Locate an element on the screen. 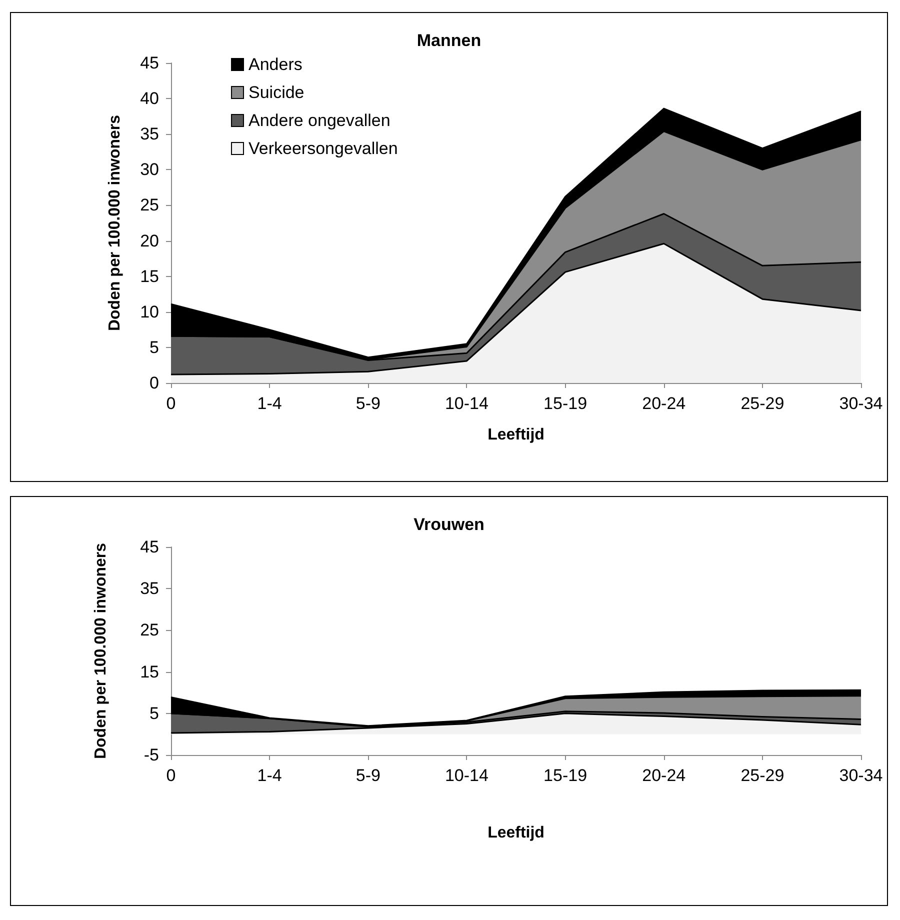 The height and width of the screenshot is (920, 900). y-tick-label: -5 is located at coordinates (151, 755).